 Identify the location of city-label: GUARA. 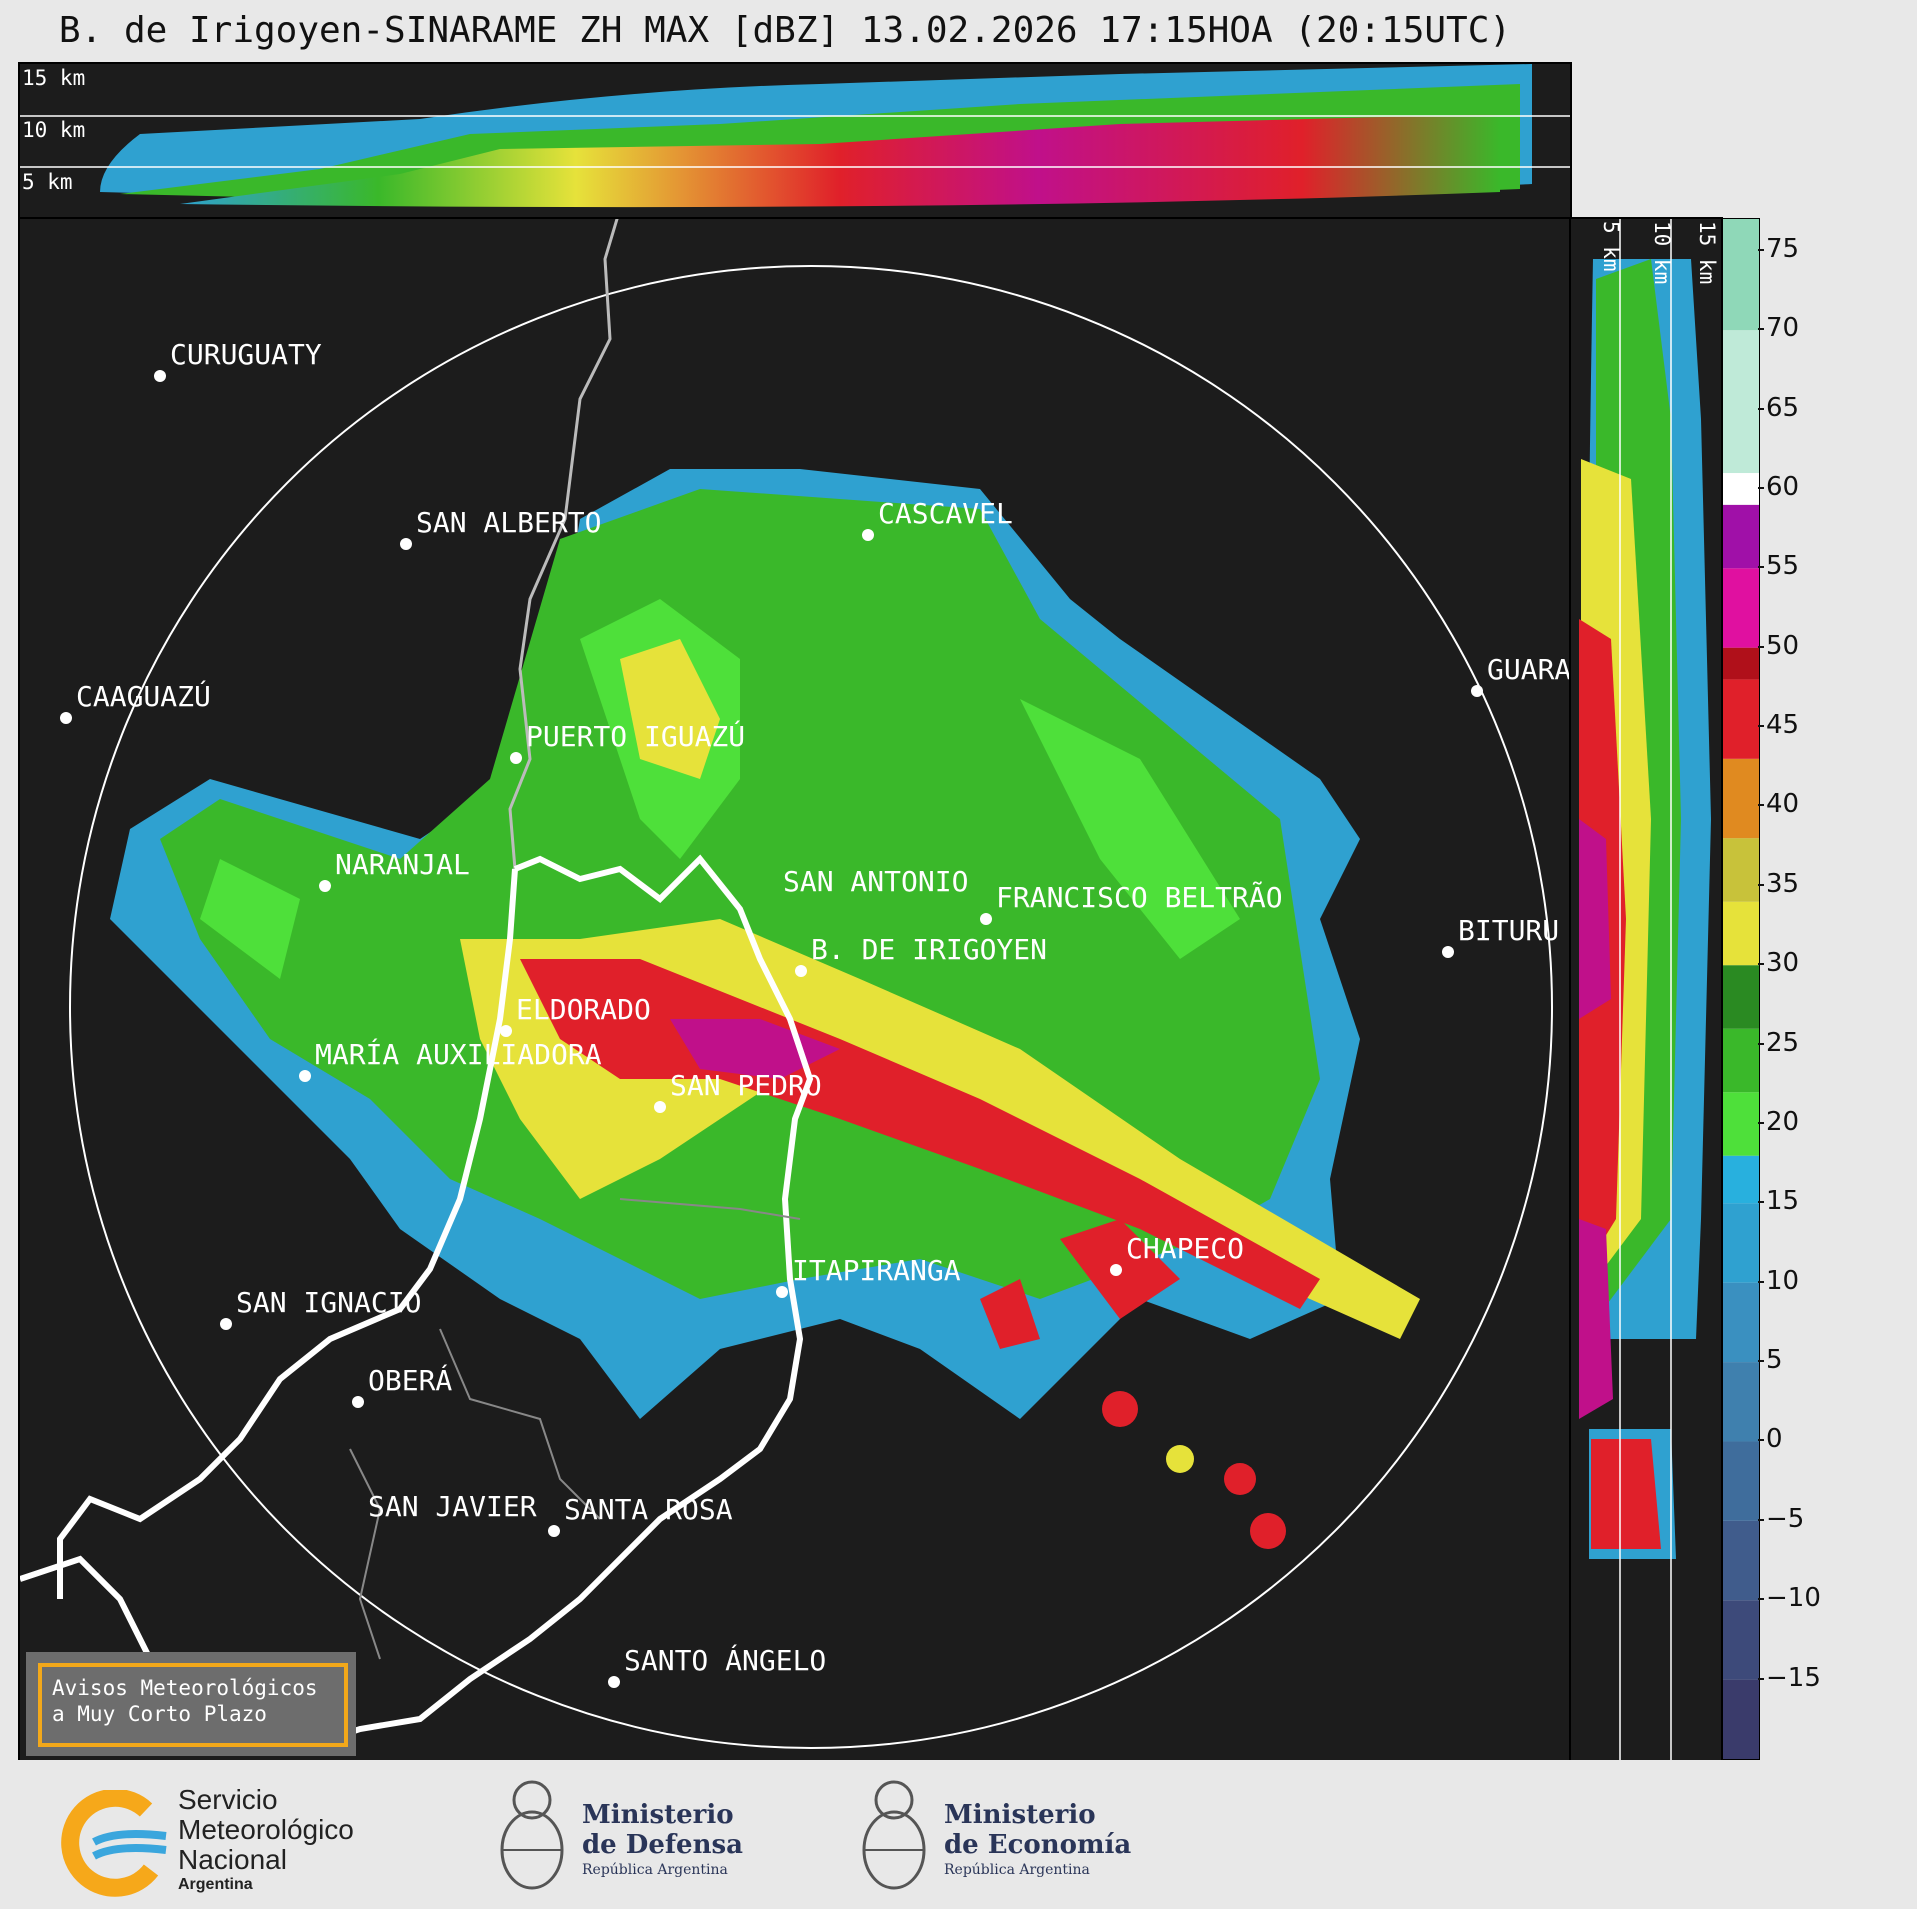
(1529, 669).